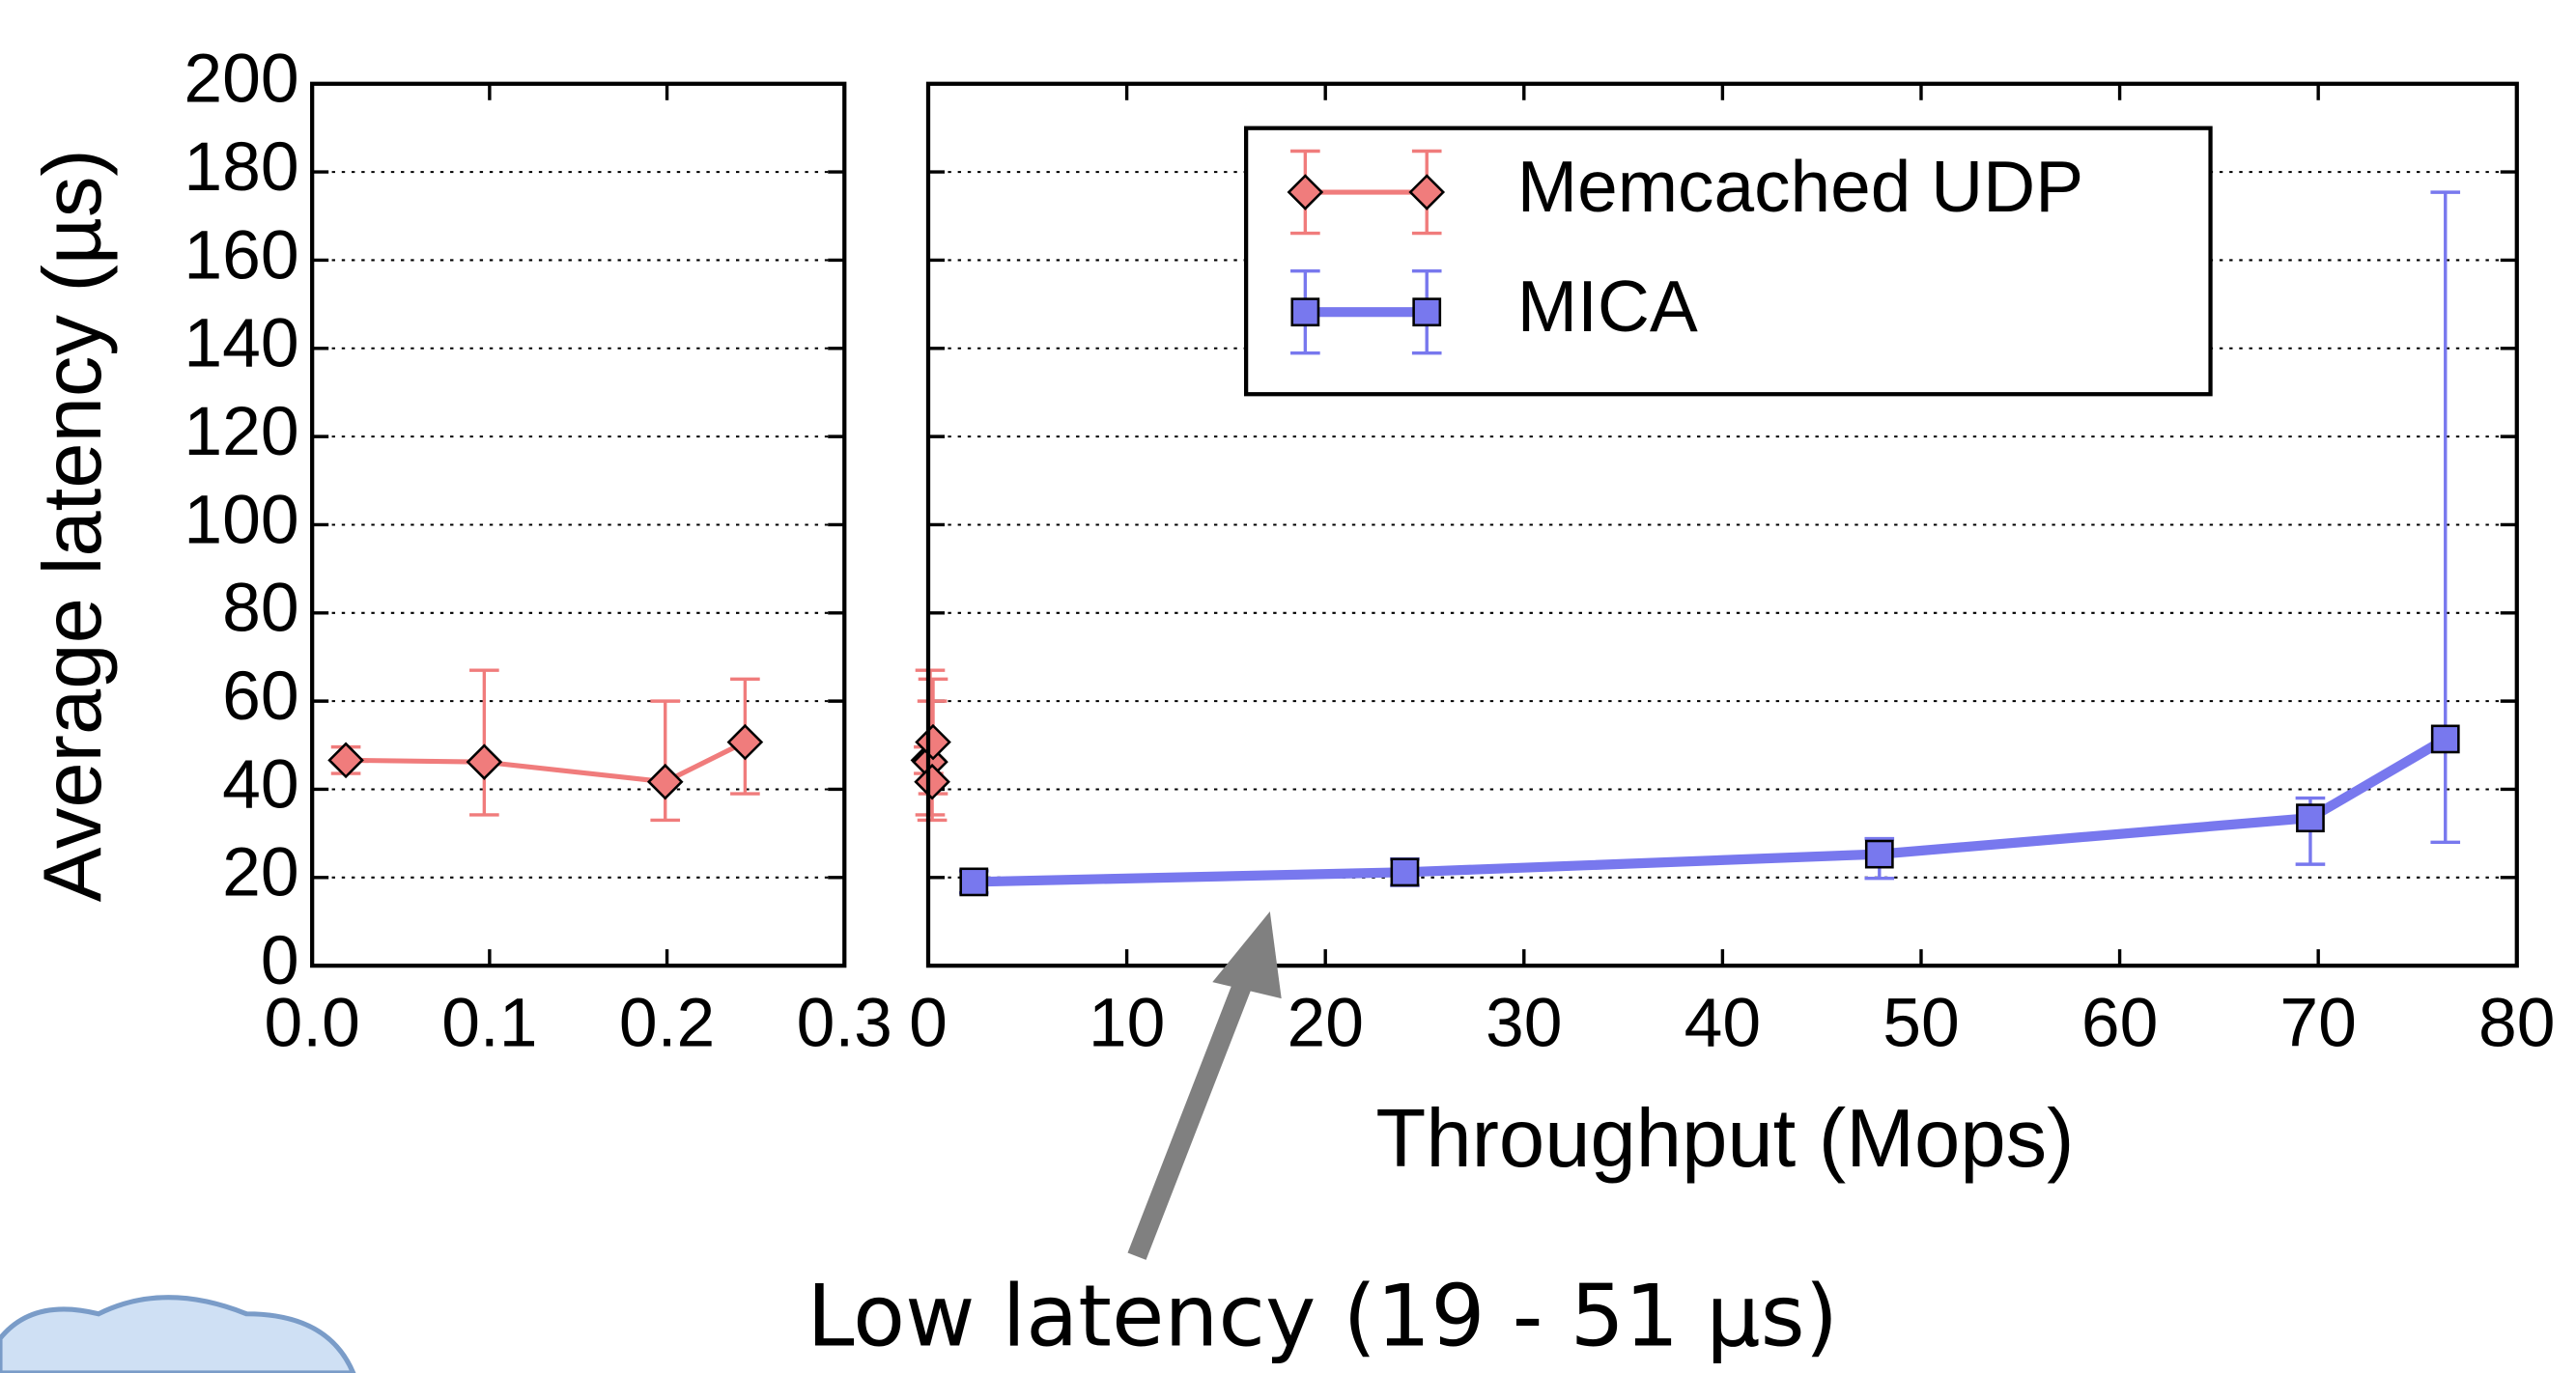  What do you see at coordinates (73, 525) in the screenshot?
I see `y-axis-label: Average latency (µs)` at bounding box center [73, 525].